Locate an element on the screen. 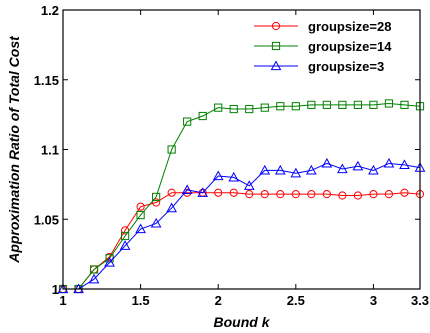 This screenshot has height=333, width=430. y-tick-label: 1.2 is located at coordinates (50, 10).